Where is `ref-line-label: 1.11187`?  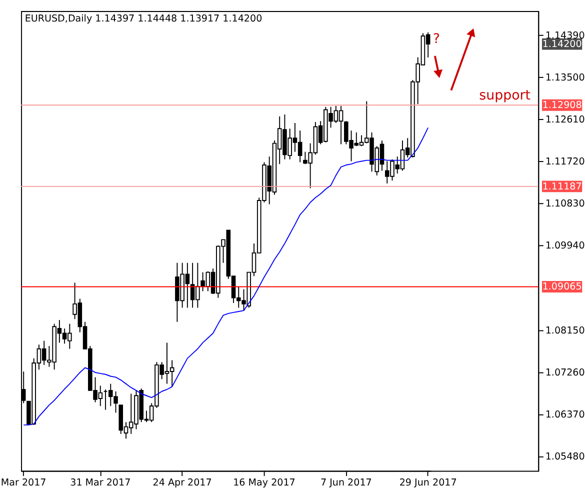 ref-line-label: 1.11187 is located at coordinates (562, 186).